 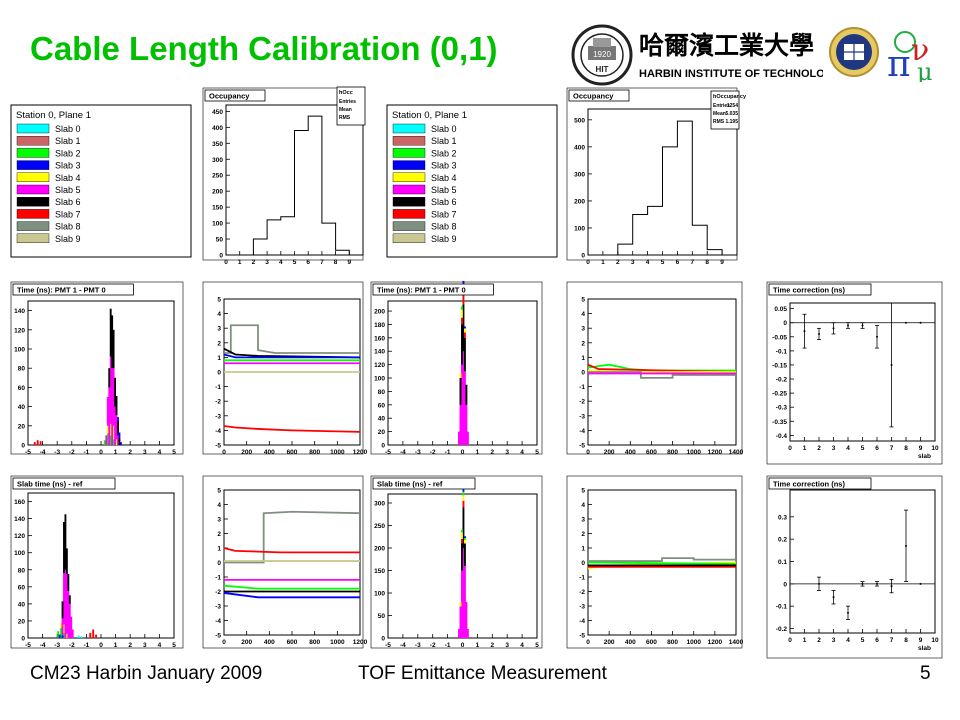 What do you see at coordinates (383, 446) in the screenshot?
I see `pmt-time-right-y-tick-label: 0` at bounding box center [383, 446].